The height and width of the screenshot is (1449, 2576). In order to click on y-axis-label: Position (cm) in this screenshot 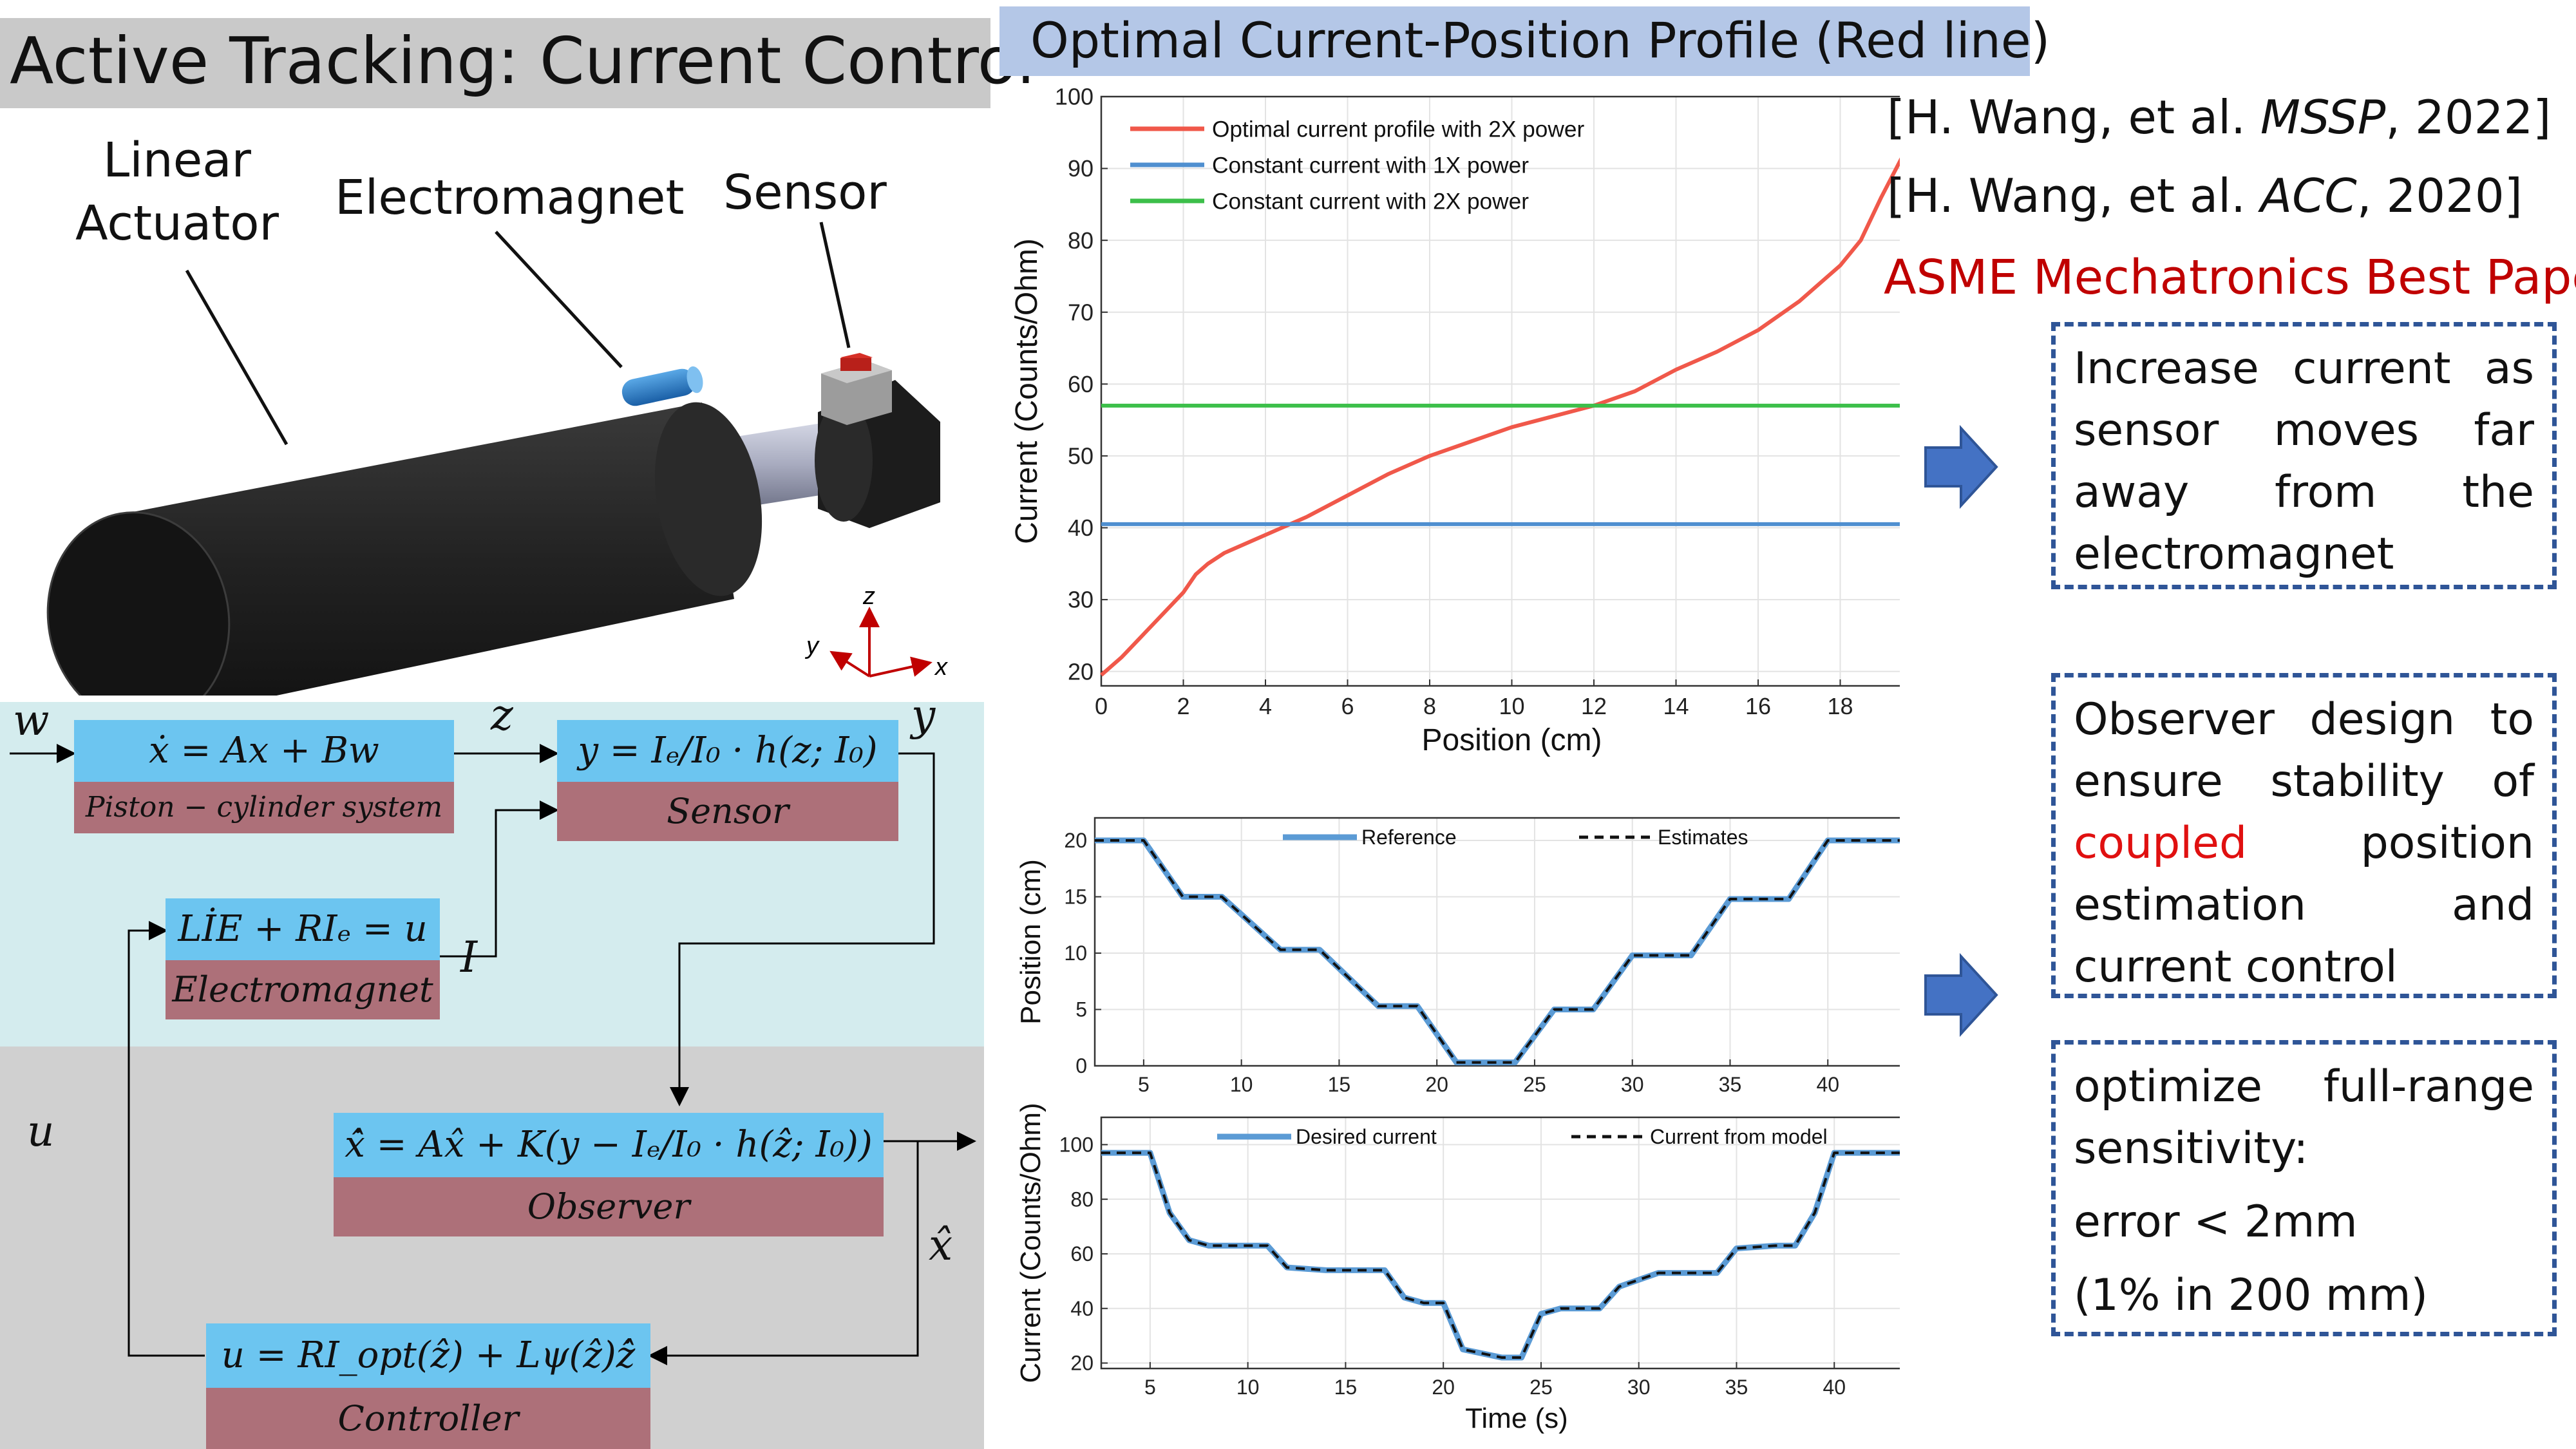, I will do `click(1030, 942)`.